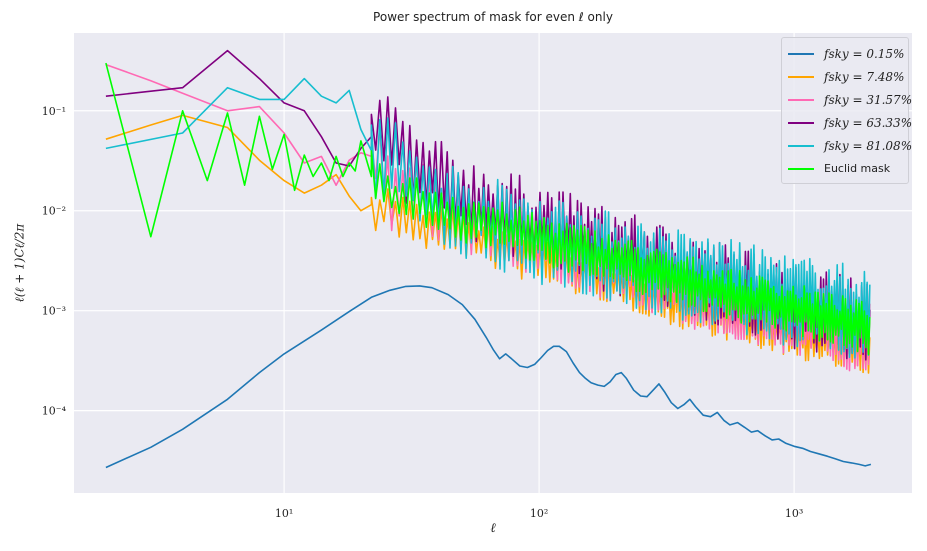 This screenshot has height=551, width=927. Describe the element at coordinates (868, 122) in the screenshot. I see `legend-label: fsky = 63.33%` at that location.